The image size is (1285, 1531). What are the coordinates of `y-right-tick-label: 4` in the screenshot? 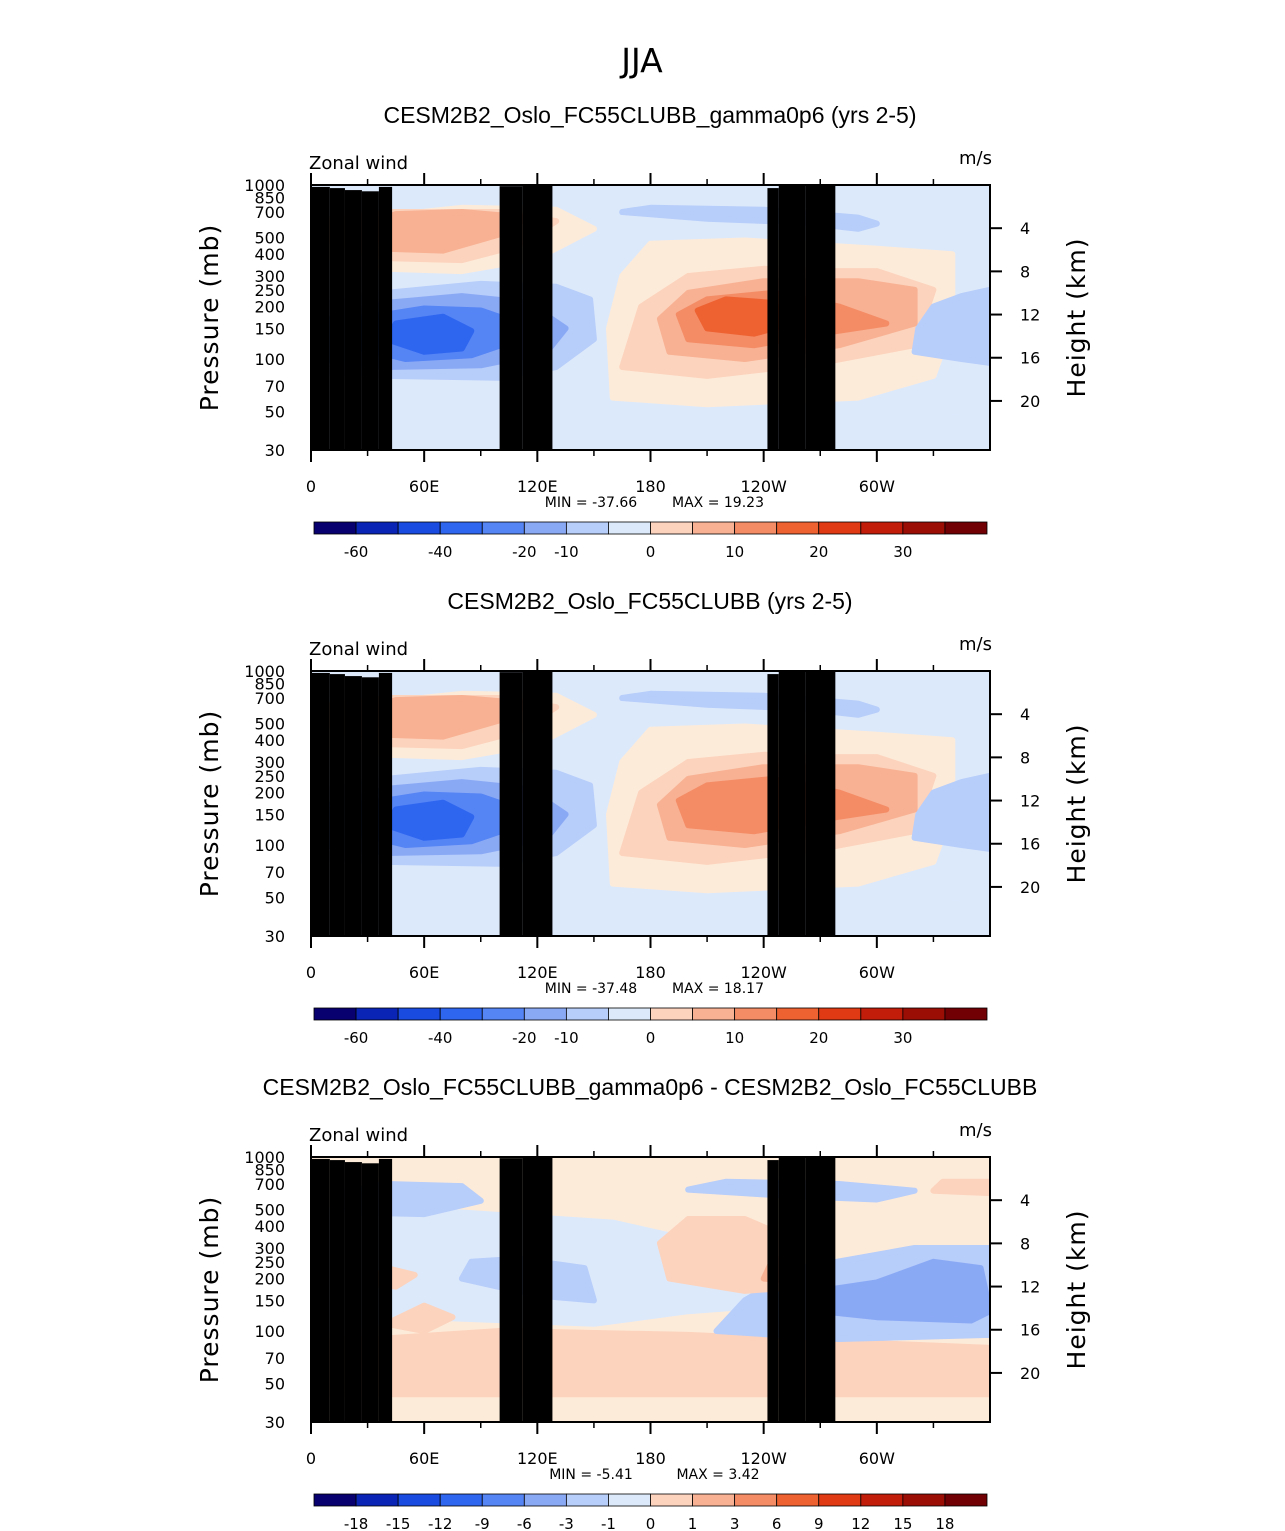 It's located at (1025, 1200).